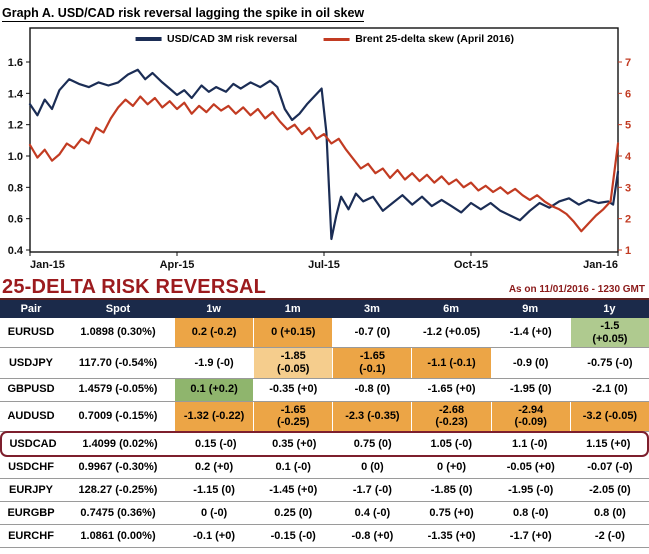 This screenshot has width=649, height=554. Describe the element at coordinates (450, 512) in the screenshot. I see `value-cell-6m: 0.75 (+0)` at that location.